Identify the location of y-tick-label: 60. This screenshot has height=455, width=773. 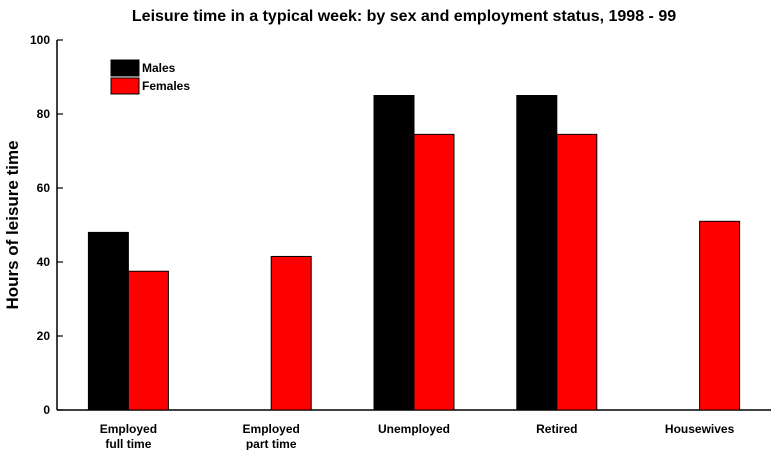
(44, 188).